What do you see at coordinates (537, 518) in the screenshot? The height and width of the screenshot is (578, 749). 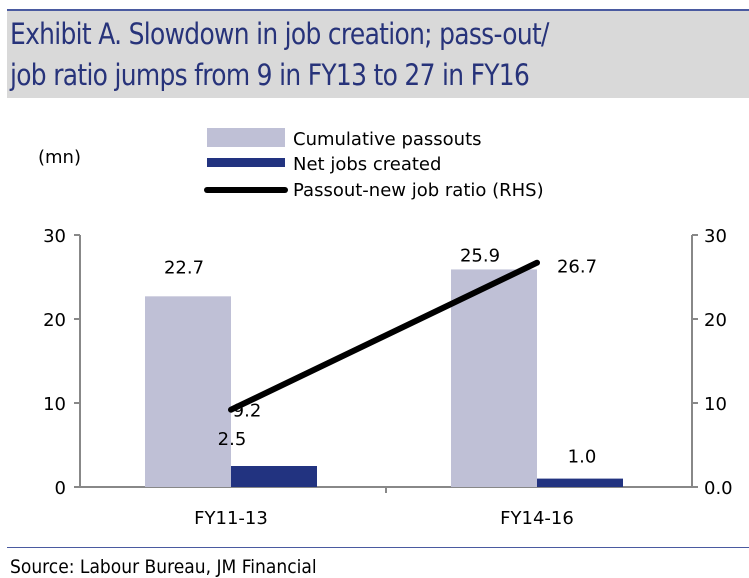 I see `x-tick-label: FY14-16` at bounding box center [537, 518].